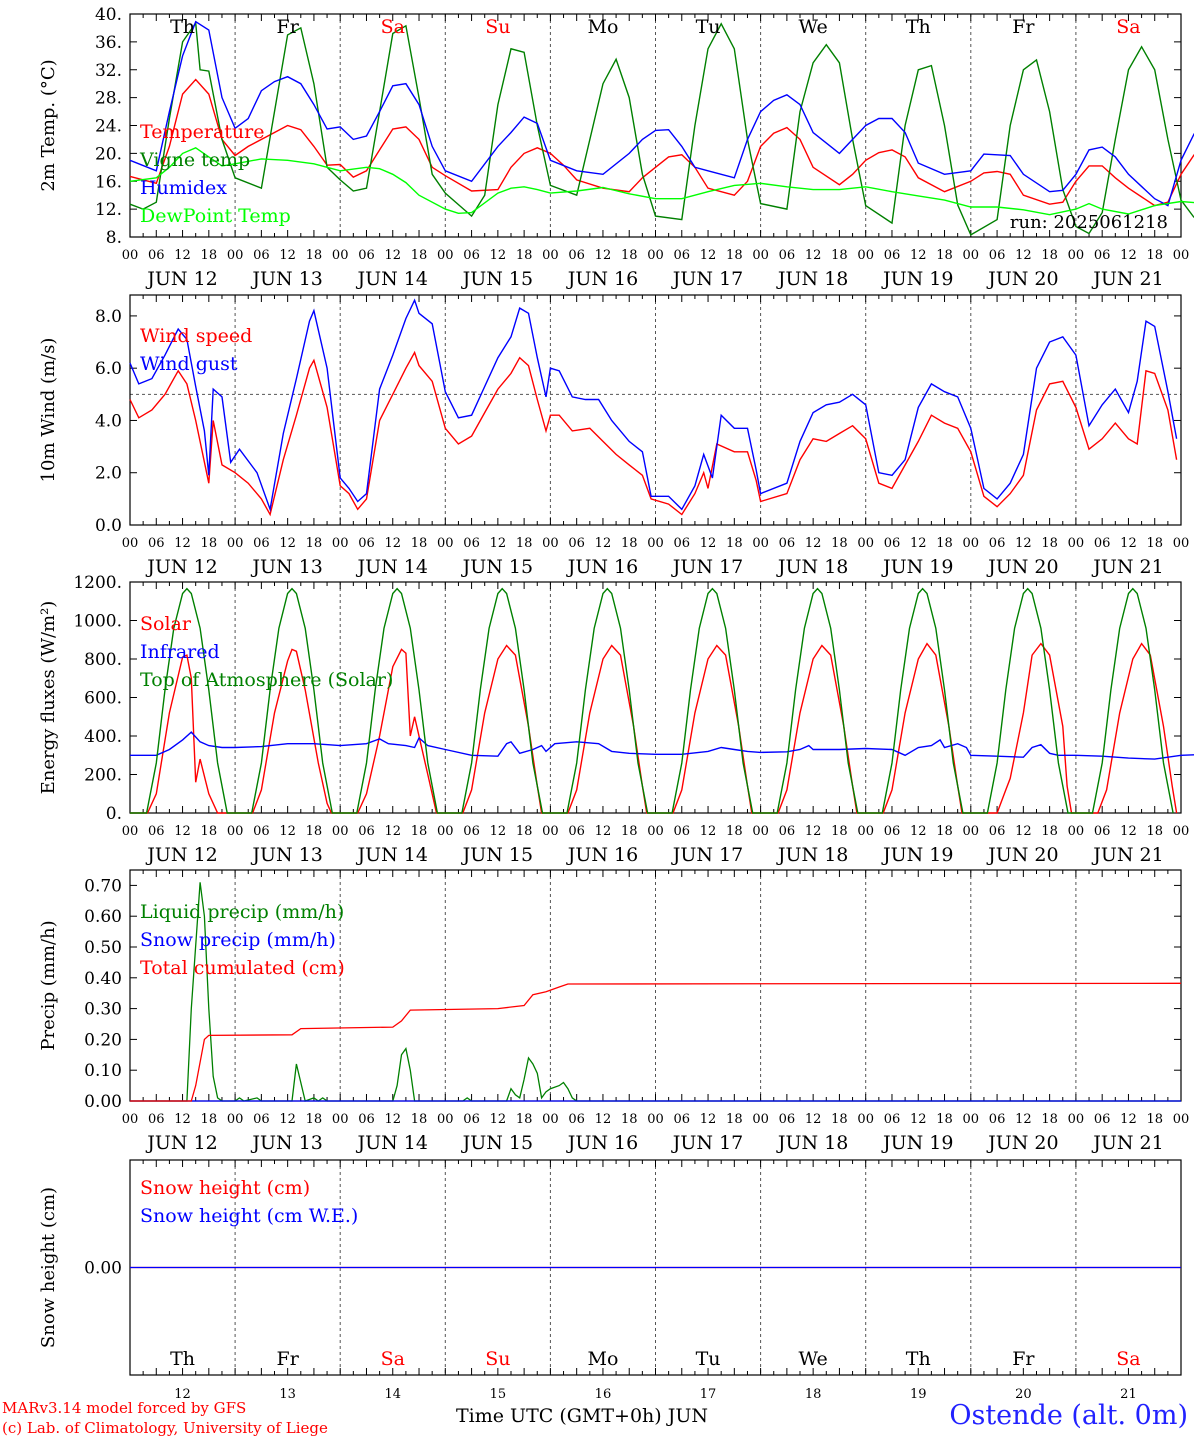 Image resolution: width=1194 pixels, height=1440 pixels. I want to click on date-label: JUN 16, so click(602, 567).